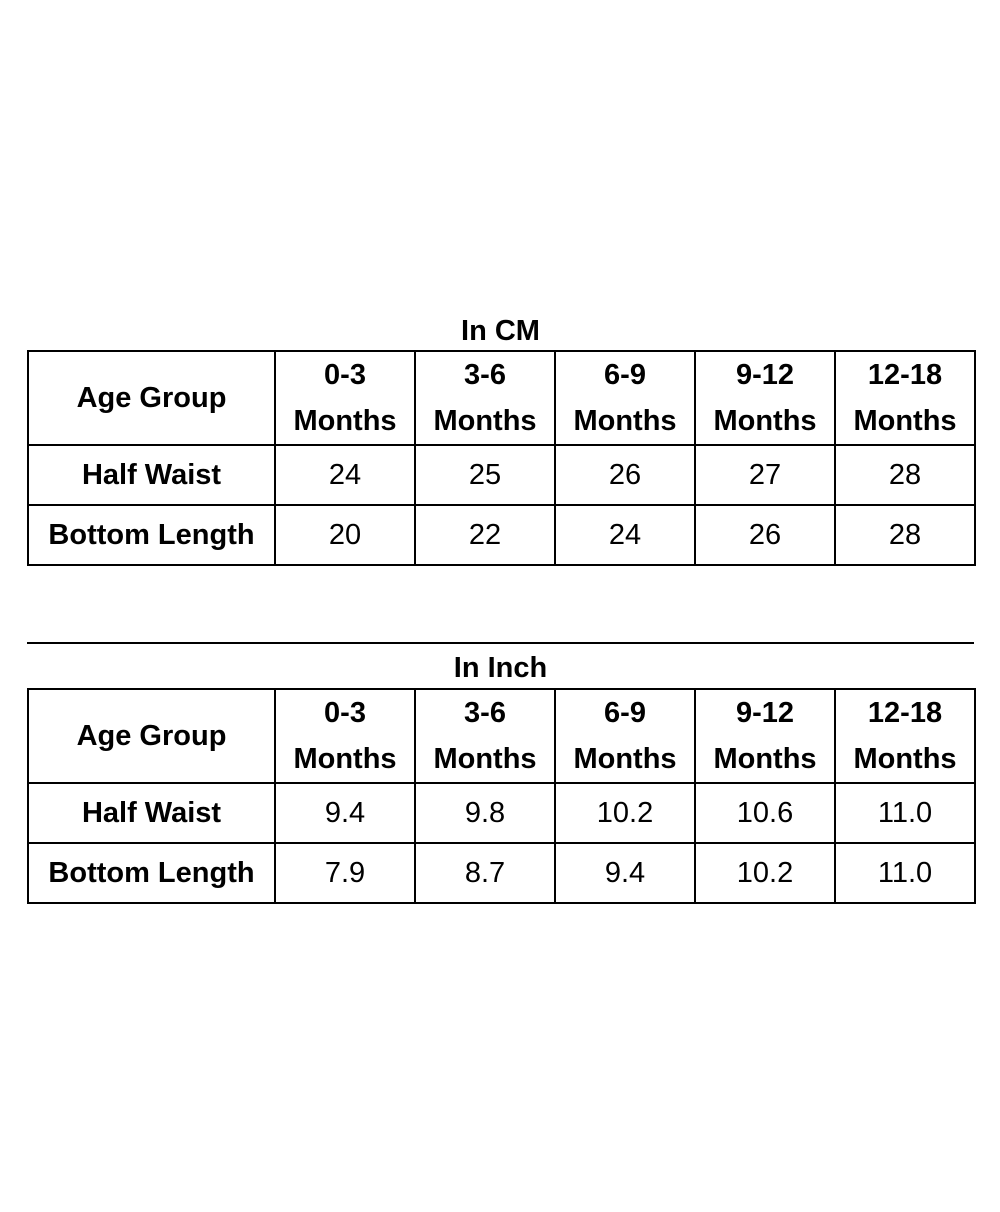 Image resolution: width=1000 pixels, height=1212 pixels. I want to click on table-caption: In Inch, so click(500, 668).